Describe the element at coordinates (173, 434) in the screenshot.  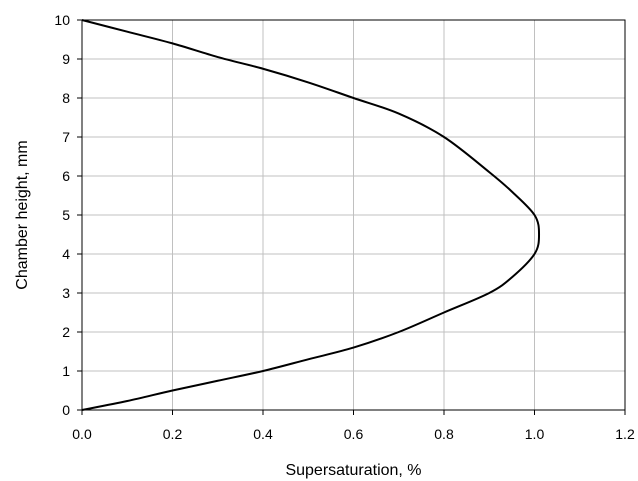
I see `x-tick-label: 0.2` at that location.